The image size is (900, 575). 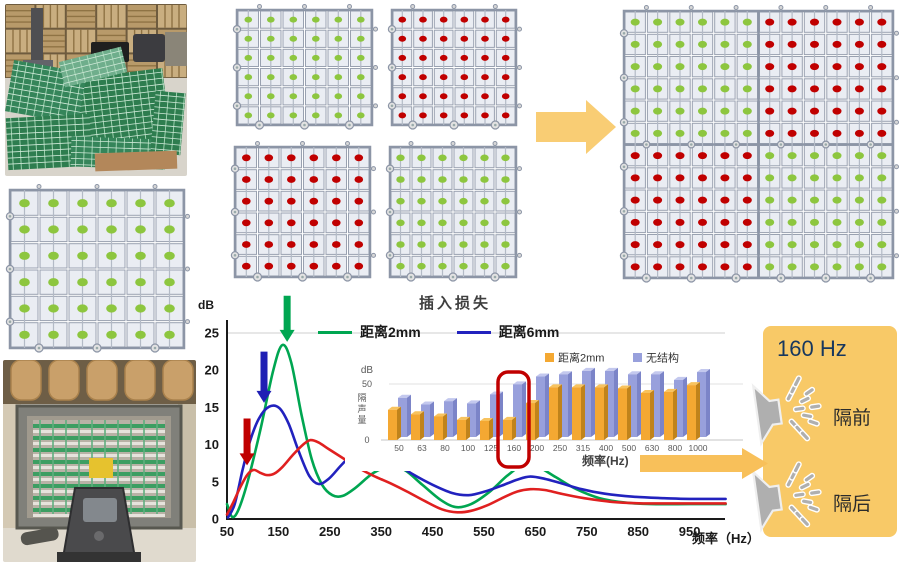 I want to click on legend-item-6mm: 距离6mm, so click(x=508, y=332).